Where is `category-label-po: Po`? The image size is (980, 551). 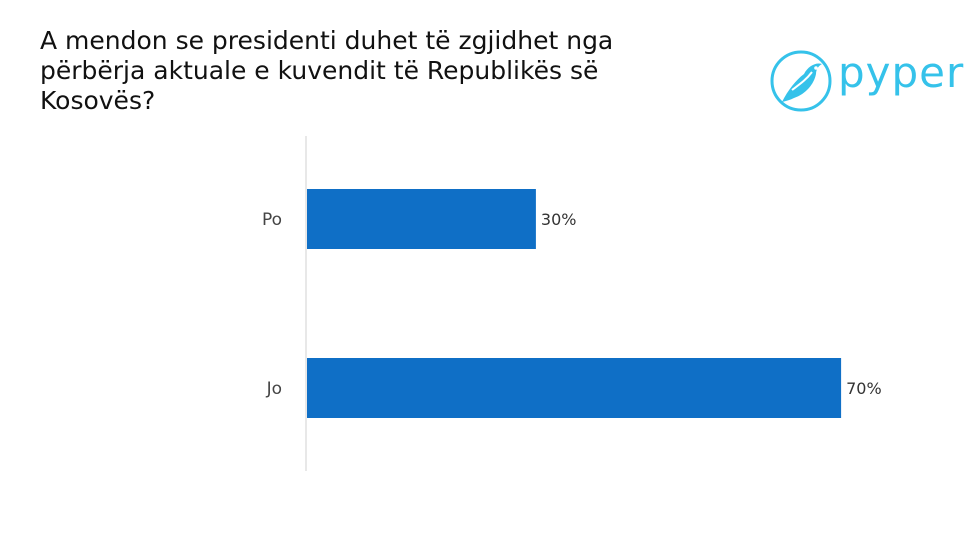 category-label-po: Po is located at coordinates (272, 220).